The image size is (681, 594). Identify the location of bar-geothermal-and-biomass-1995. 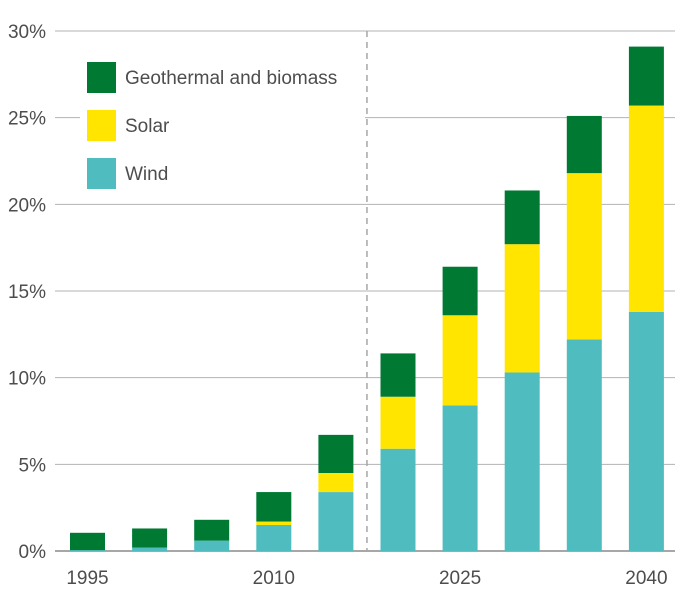
(87, 541).